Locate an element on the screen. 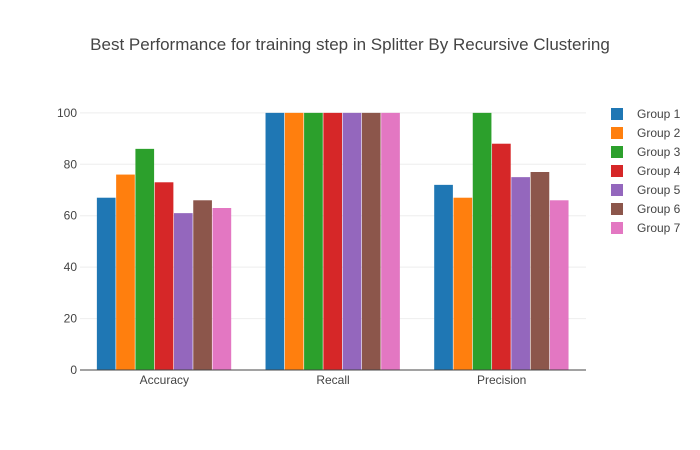 This screenshot has height=450, width=700. legend-label: Group 2 is located at coordinates (659, 133).